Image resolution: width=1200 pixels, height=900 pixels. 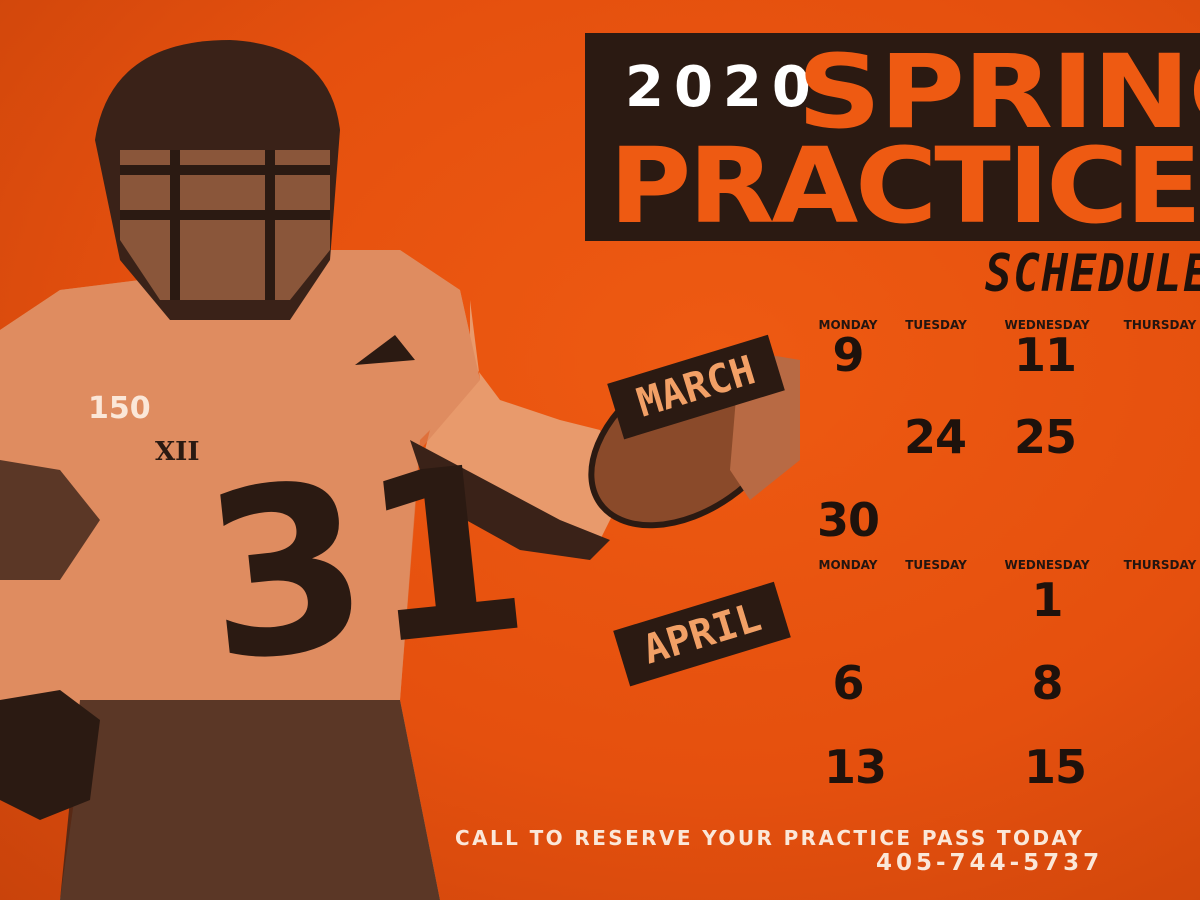 What do you see at coordinates (855, 767) in the screenshot?
I see `practice-date: 13` at bounding box center [855, 767].